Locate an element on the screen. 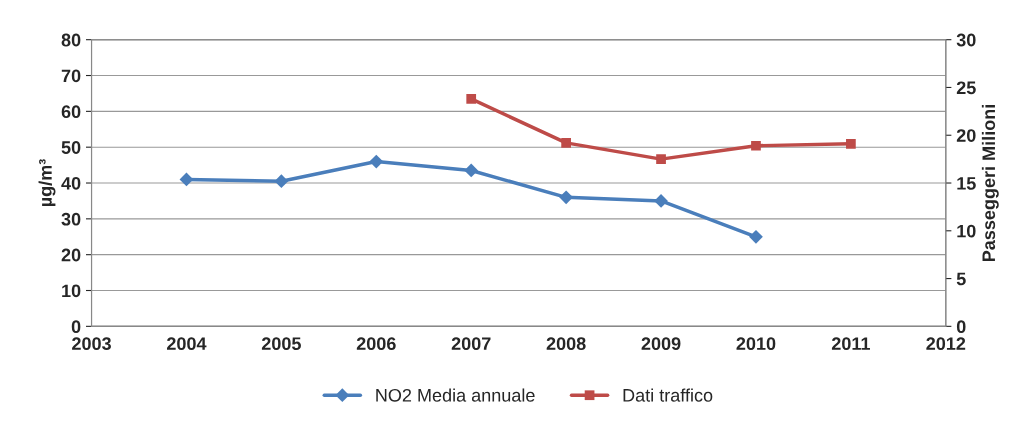  x-tick-label: 2006 is located at coordinates (376, 344).